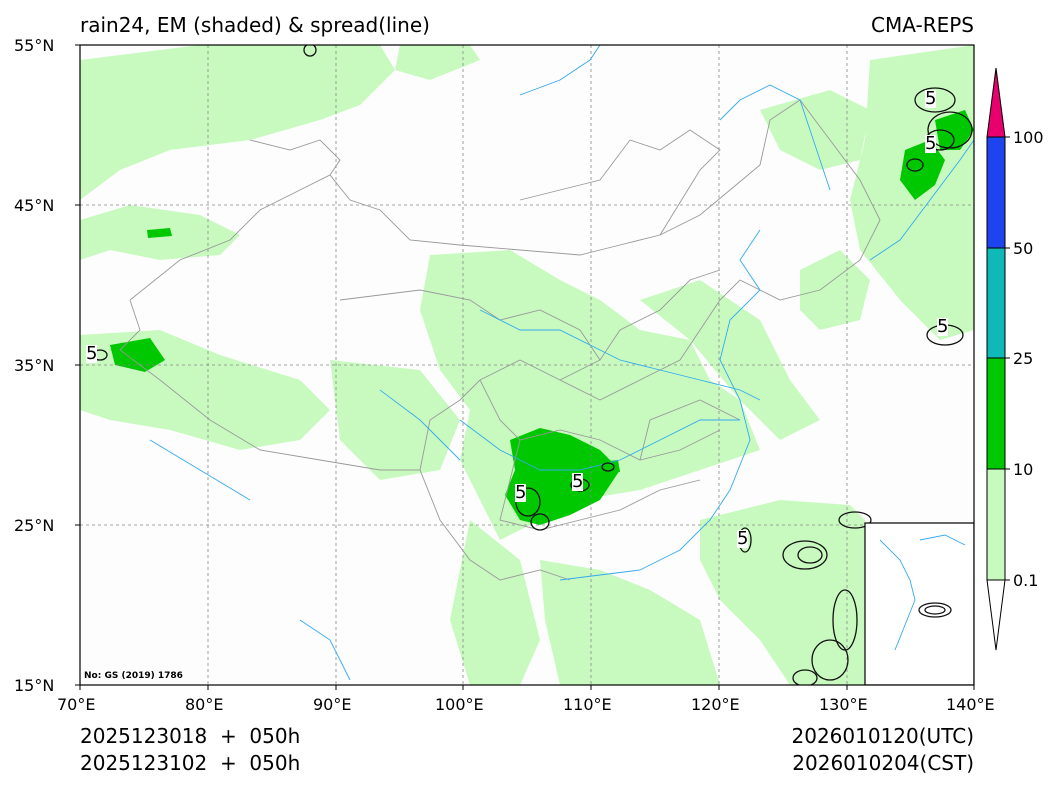 The image size is (1064, 791). Describe the element at coordinates (996, 102) in the screenshot. I see `colorbar-over-triangle` at that location.